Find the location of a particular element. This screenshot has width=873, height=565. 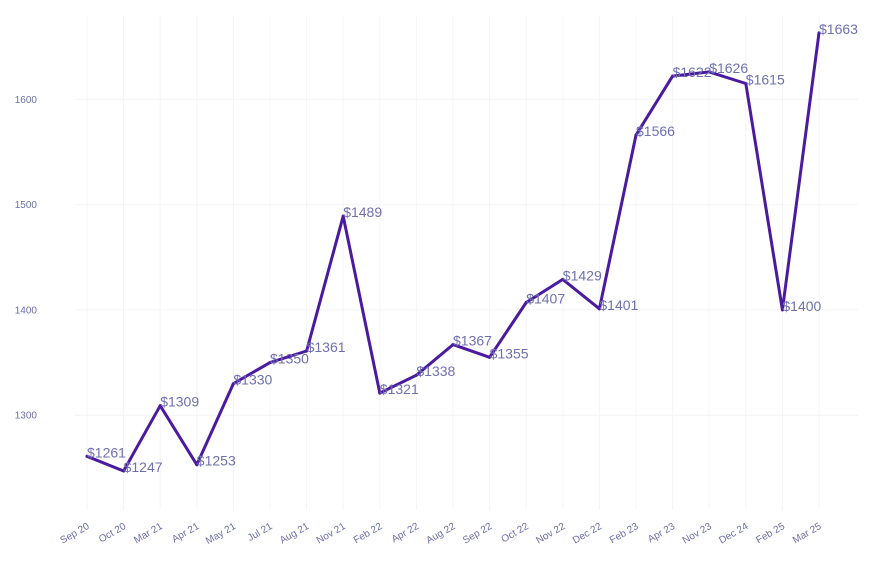

data-label: $1309 is located at coordinates (179, 402).